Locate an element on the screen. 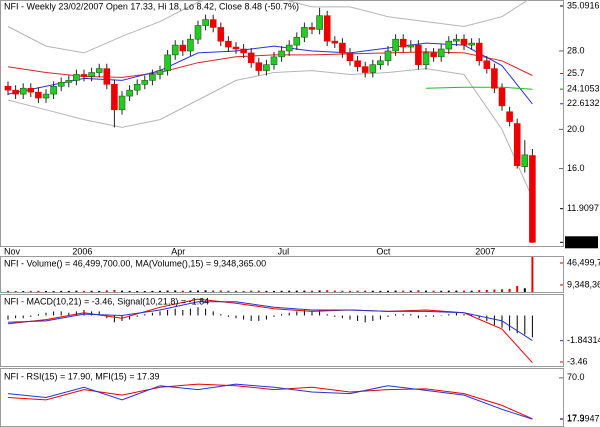  marker-label: -3.46 is located at coordinates (577, 361).